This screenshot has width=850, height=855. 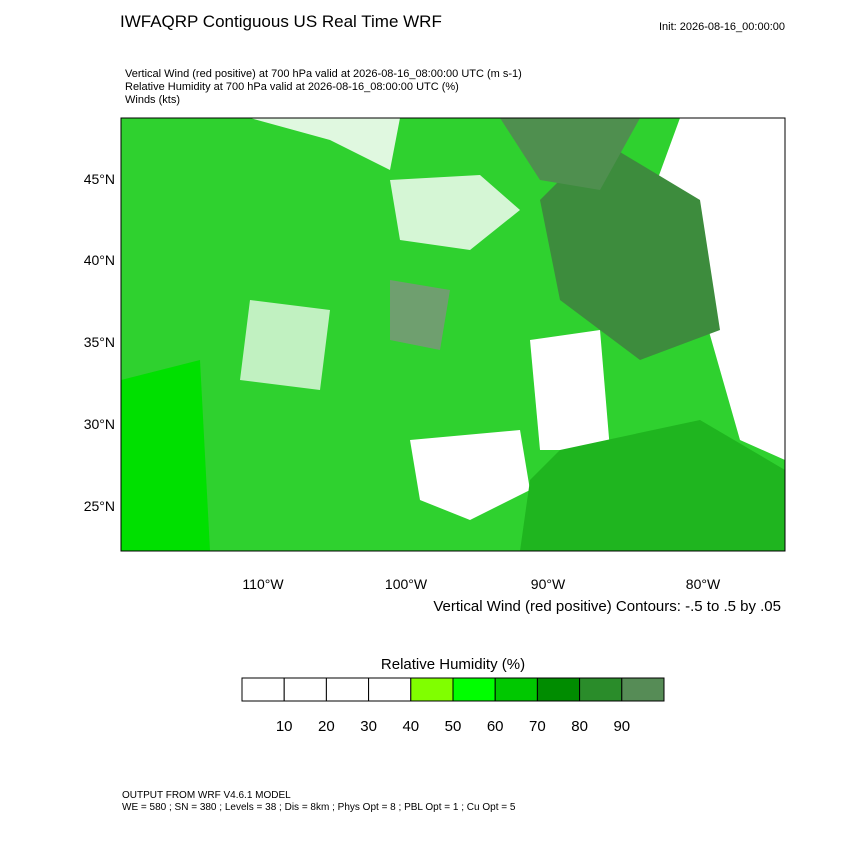 What do you see at coordinates (548, 584) in the screenshot?
I see `lon-label: 90°W` at bounding box center [548, 584].